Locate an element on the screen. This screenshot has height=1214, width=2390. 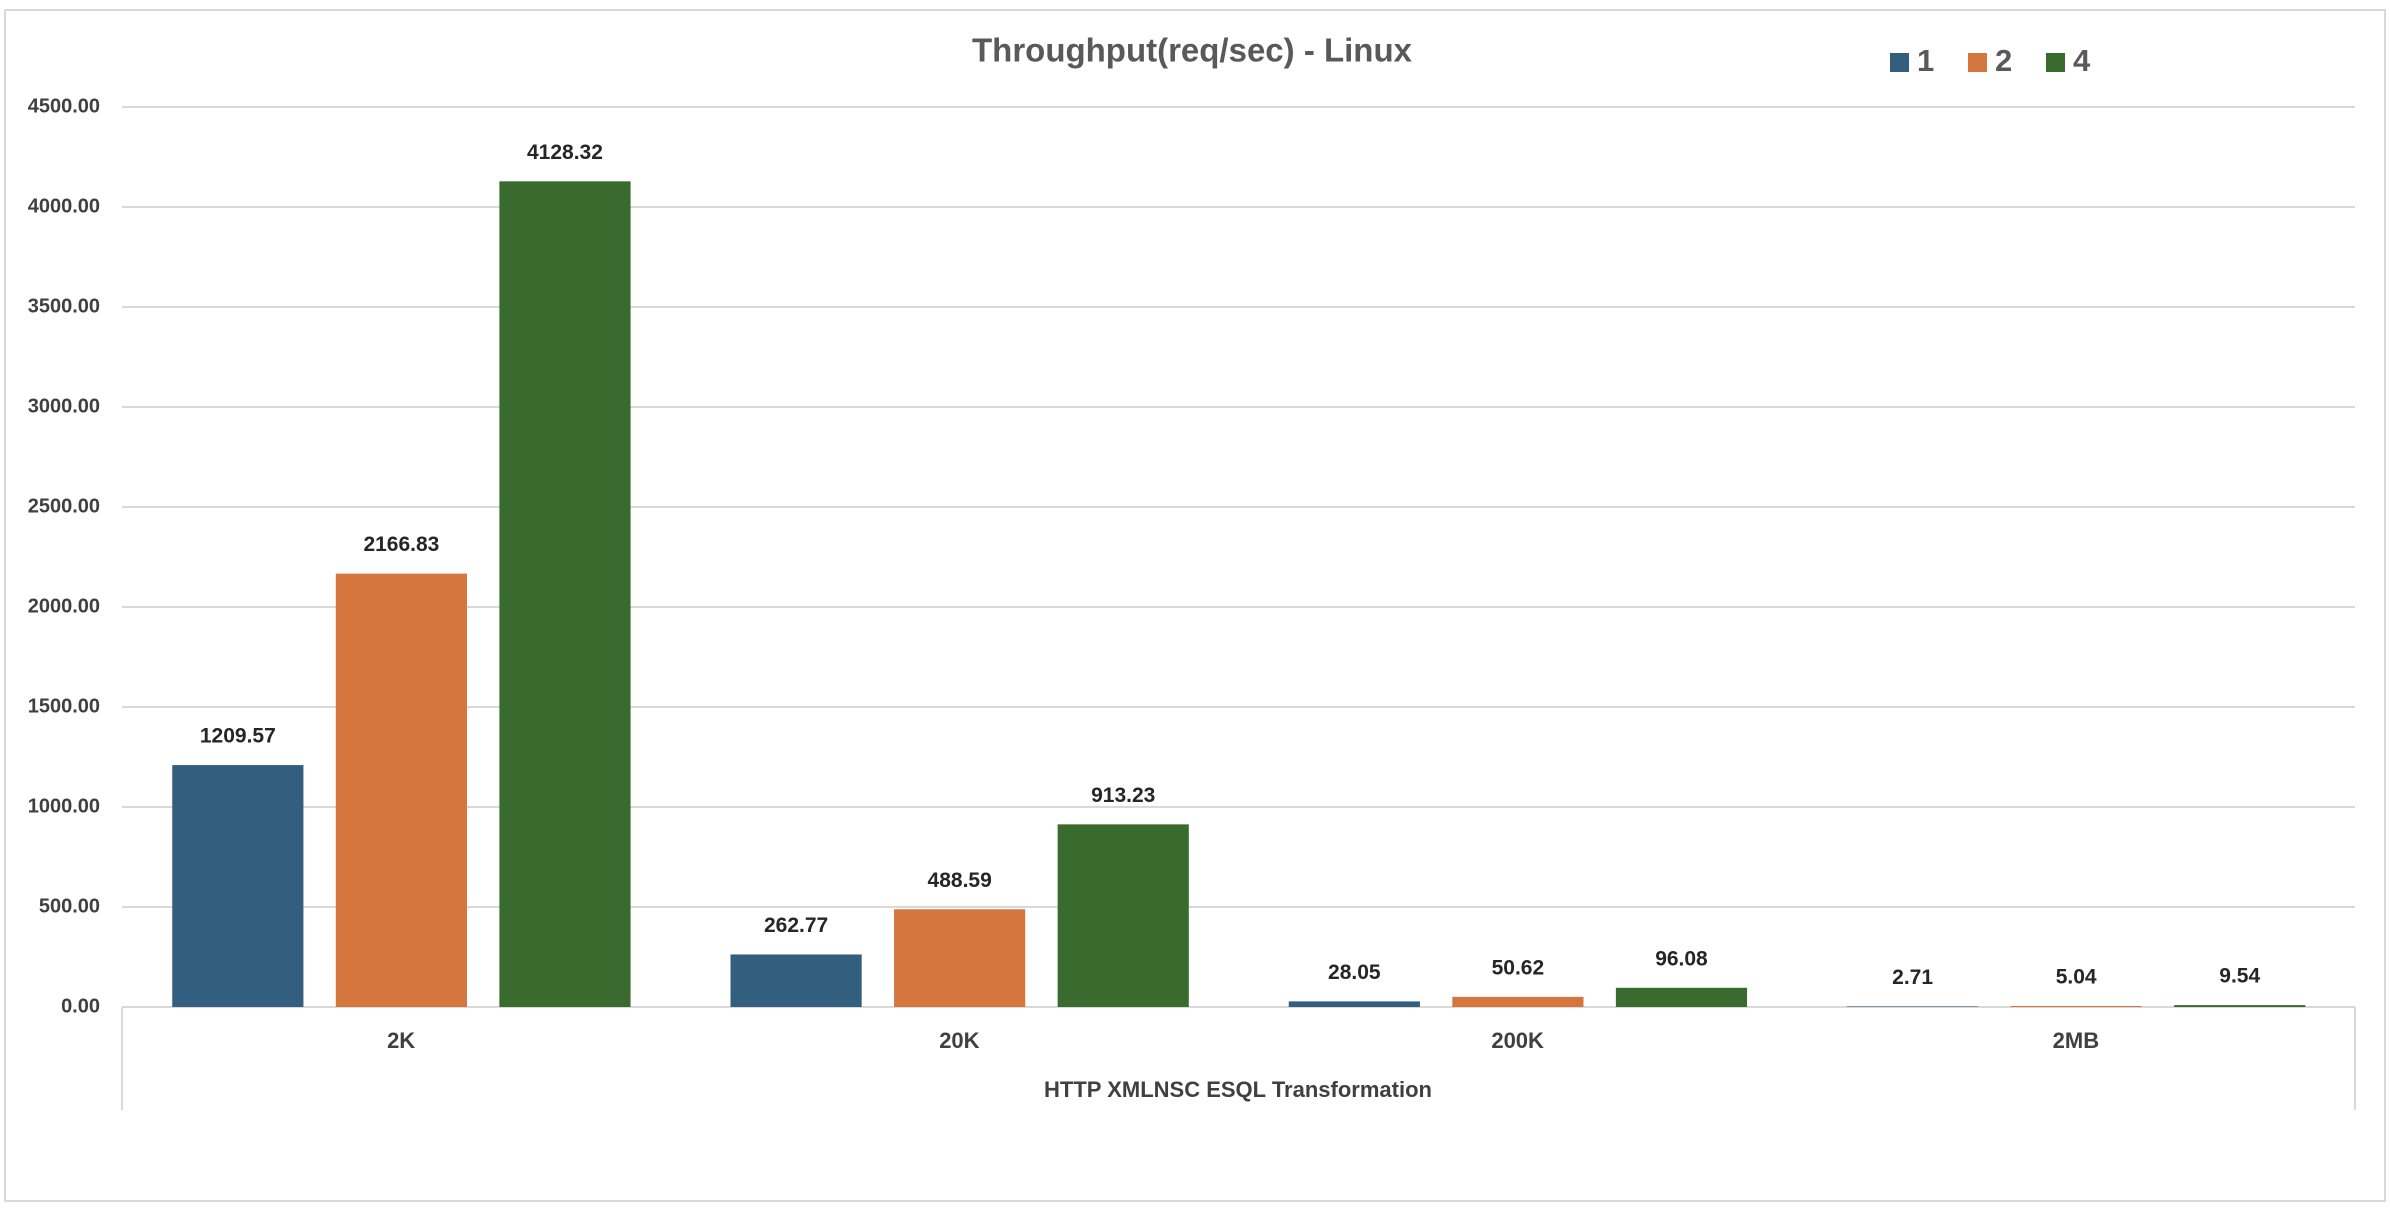
y-tick-label: 3000.00 is located at coordinates (64, 406).